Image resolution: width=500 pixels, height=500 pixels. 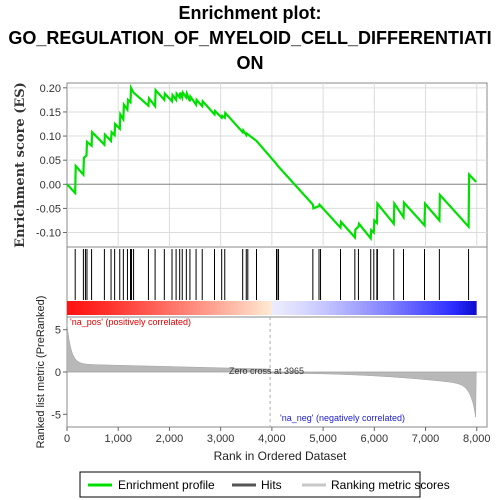 What do you see at coordinates (250, 13) in the screenshot?
I see `chart-title-line-1: Enrichment plot:` at bounding box center [250, 13].